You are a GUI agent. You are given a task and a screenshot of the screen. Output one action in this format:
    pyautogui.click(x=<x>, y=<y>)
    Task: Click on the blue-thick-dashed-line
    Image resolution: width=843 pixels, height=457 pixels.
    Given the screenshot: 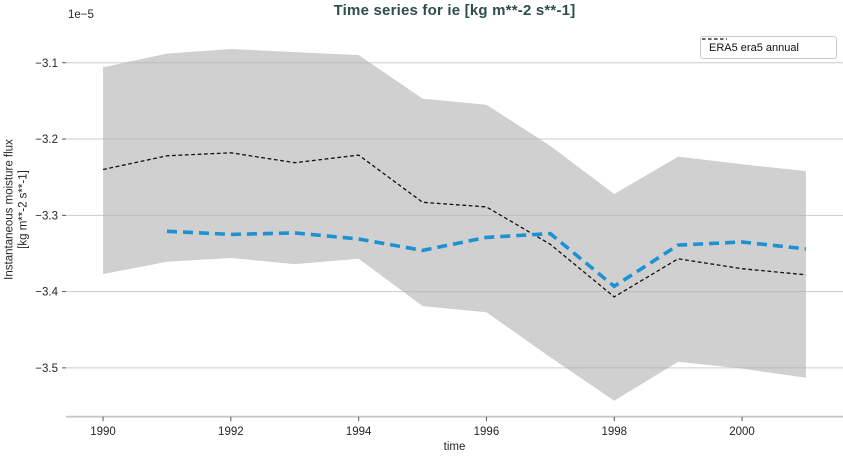 What is the action you would take?
    pyautogui.click(x=486, y=259)
    